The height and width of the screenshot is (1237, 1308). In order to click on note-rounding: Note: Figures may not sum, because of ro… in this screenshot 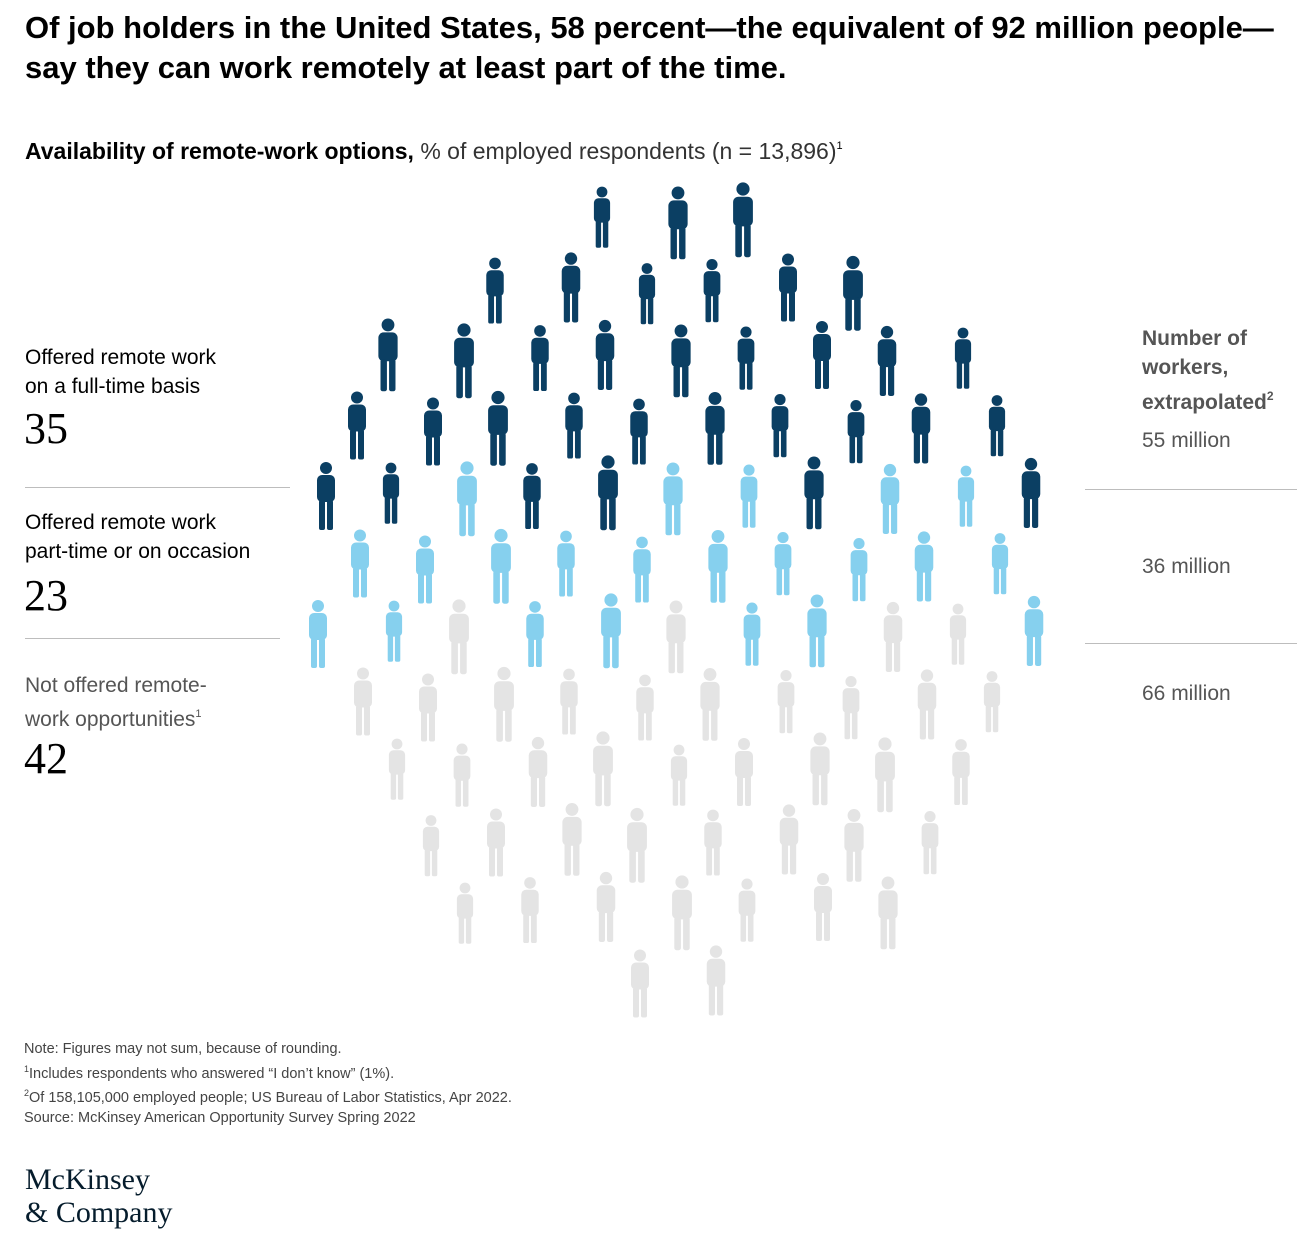, I will do `click(183, 1049)`.